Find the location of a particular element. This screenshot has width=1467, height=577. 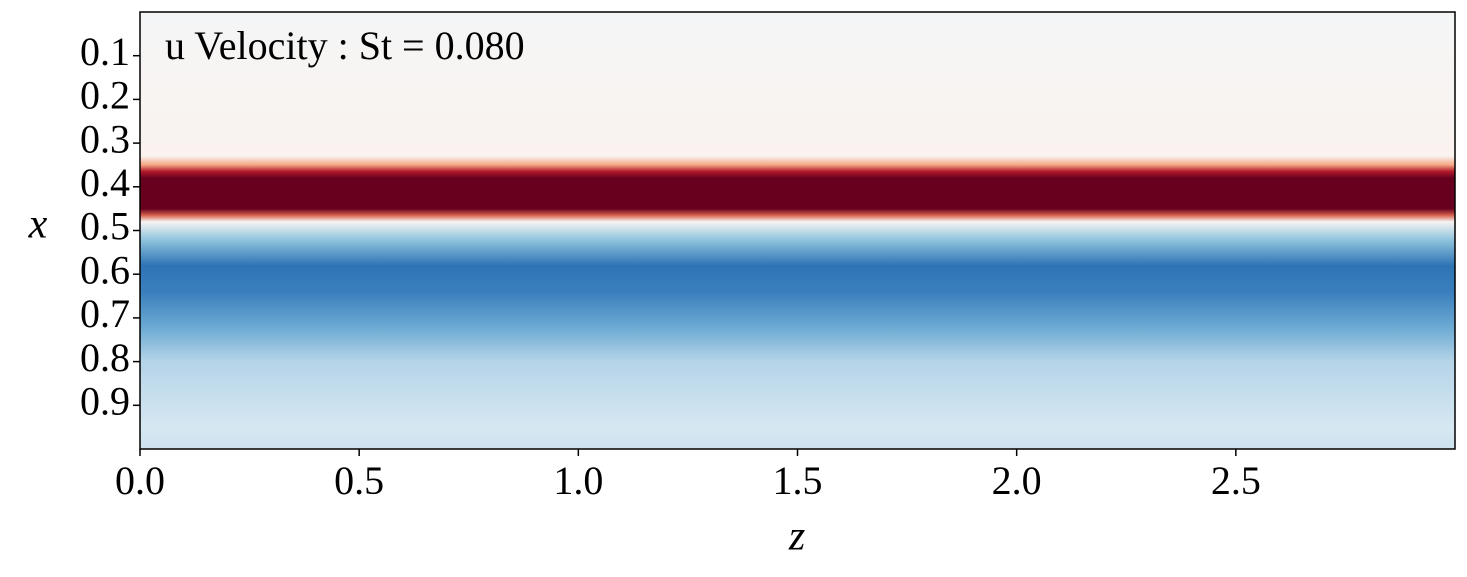

x-tick-label: 1.5 is located at coordinates (798, 480).